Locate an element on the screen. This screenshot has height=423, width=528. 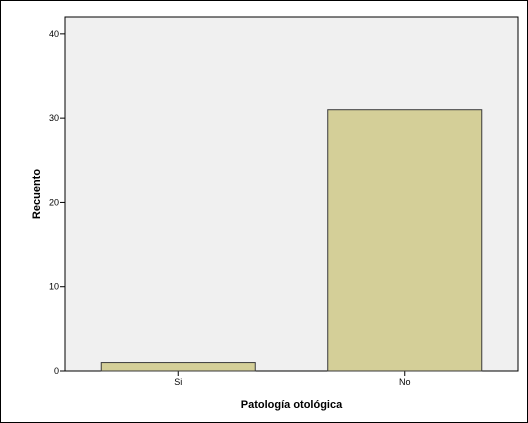
y-tick-label: 20 is located at coordinates (54, 202).